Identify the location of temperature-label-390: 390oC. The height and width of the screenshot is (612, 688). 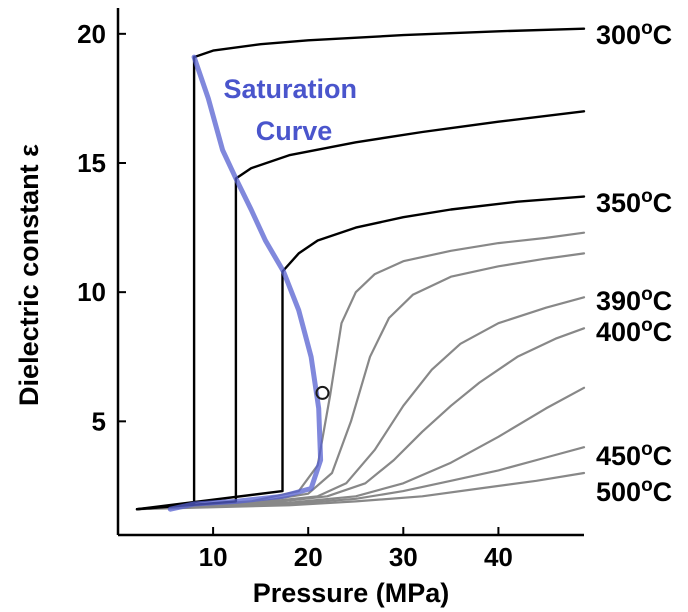
(634, 300).